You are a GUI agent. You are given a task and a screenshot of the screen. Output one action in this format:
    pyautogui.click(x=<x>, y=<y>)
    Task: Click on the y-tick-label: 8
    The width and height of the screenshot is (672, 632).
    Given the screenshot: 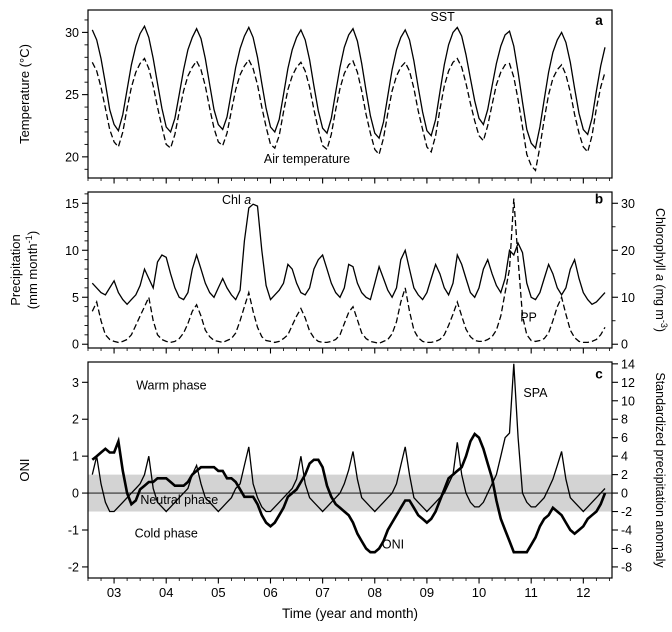 What is the action you would take?
    pyautogui.click(x=624, y=420)
    